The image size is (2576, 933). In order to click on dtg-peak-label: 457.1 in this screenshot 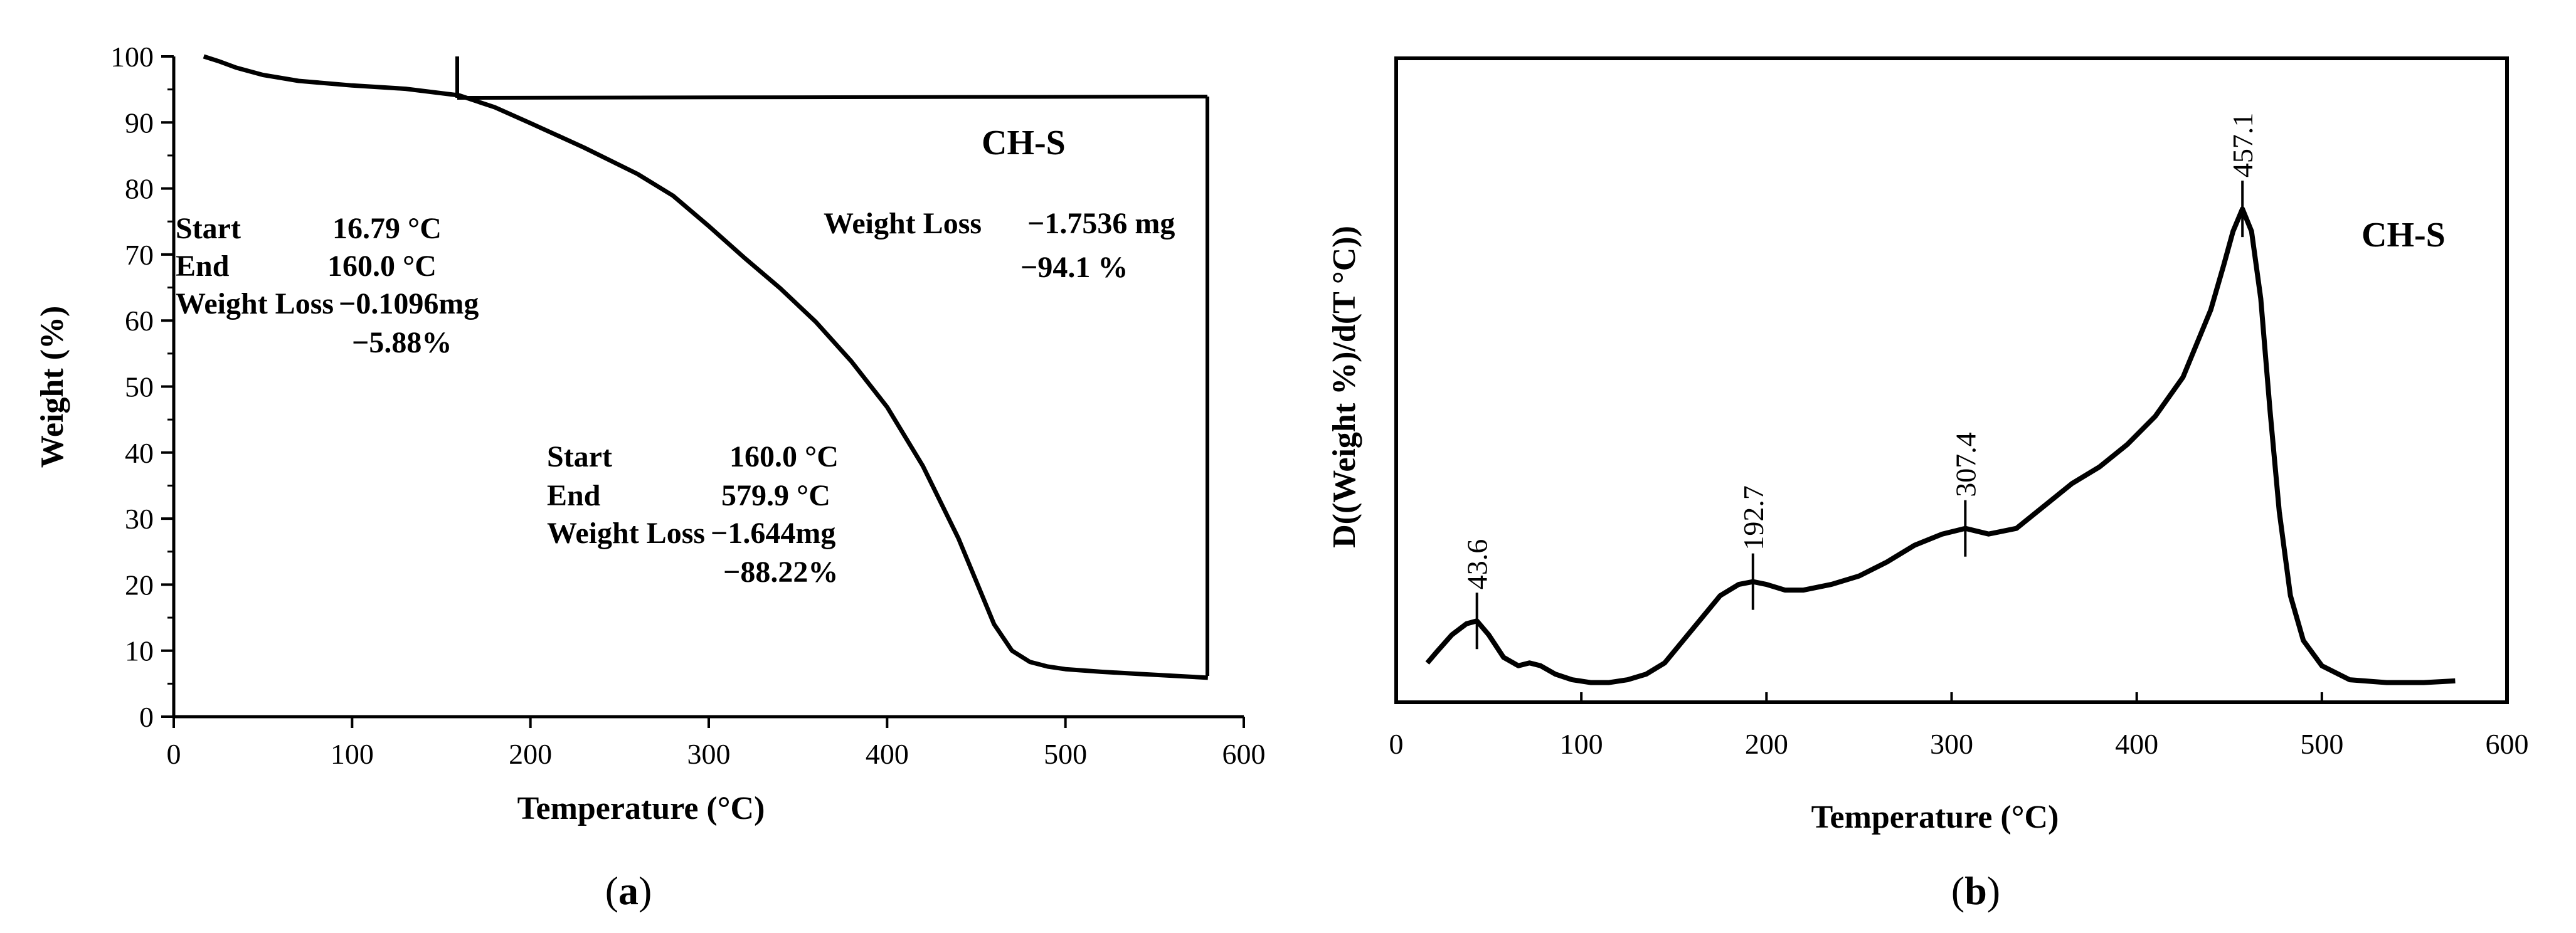, I will do `click(2243, 146)`.